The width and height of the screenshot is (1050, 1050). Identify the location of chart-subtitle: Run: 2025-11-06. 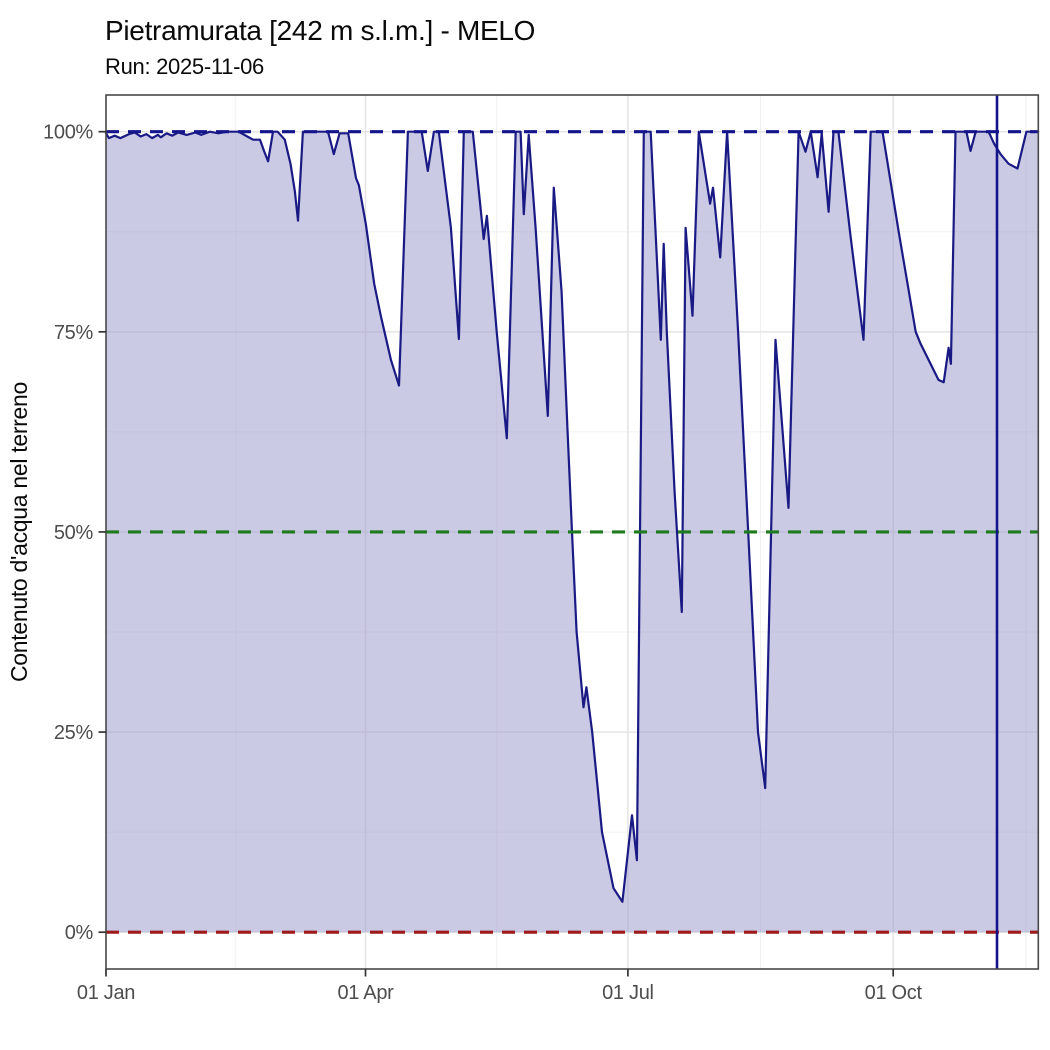
(184, 66).